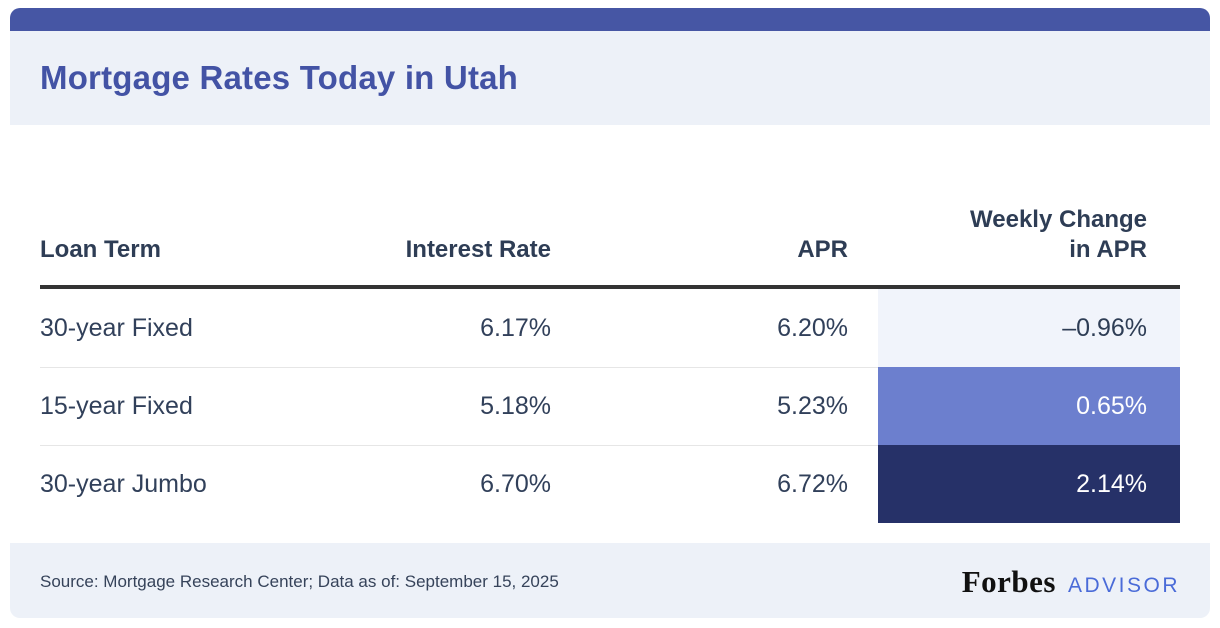 This screenshot has height=628, width=1220. What do you see at coordinates (279, 77) in the screenshot?
I see `page-title: Mortgage Rates Today in Utah` at bounding box center [279, 77].